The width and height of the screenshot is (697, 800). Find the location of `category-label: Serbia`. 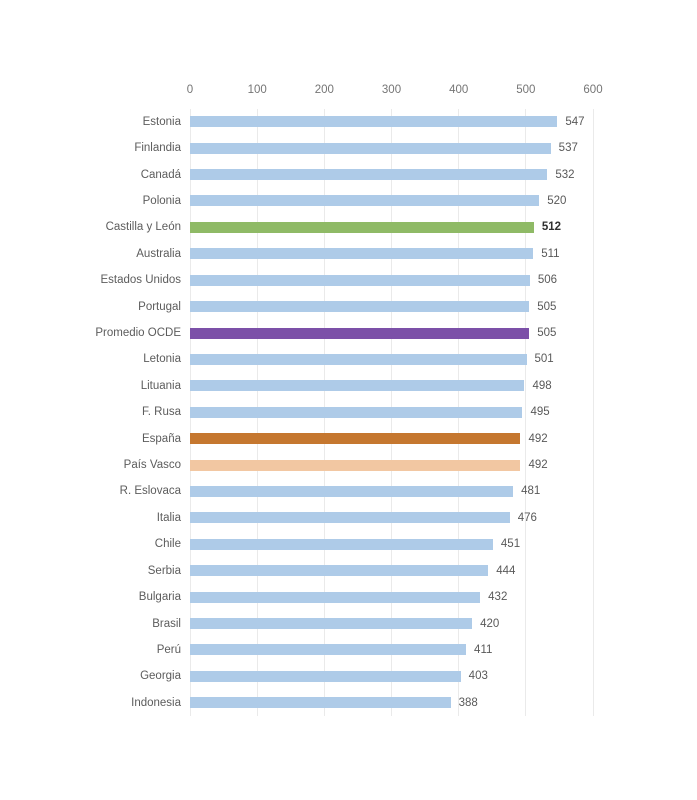

category-label: Serbia is located at coordinates (164, 570).